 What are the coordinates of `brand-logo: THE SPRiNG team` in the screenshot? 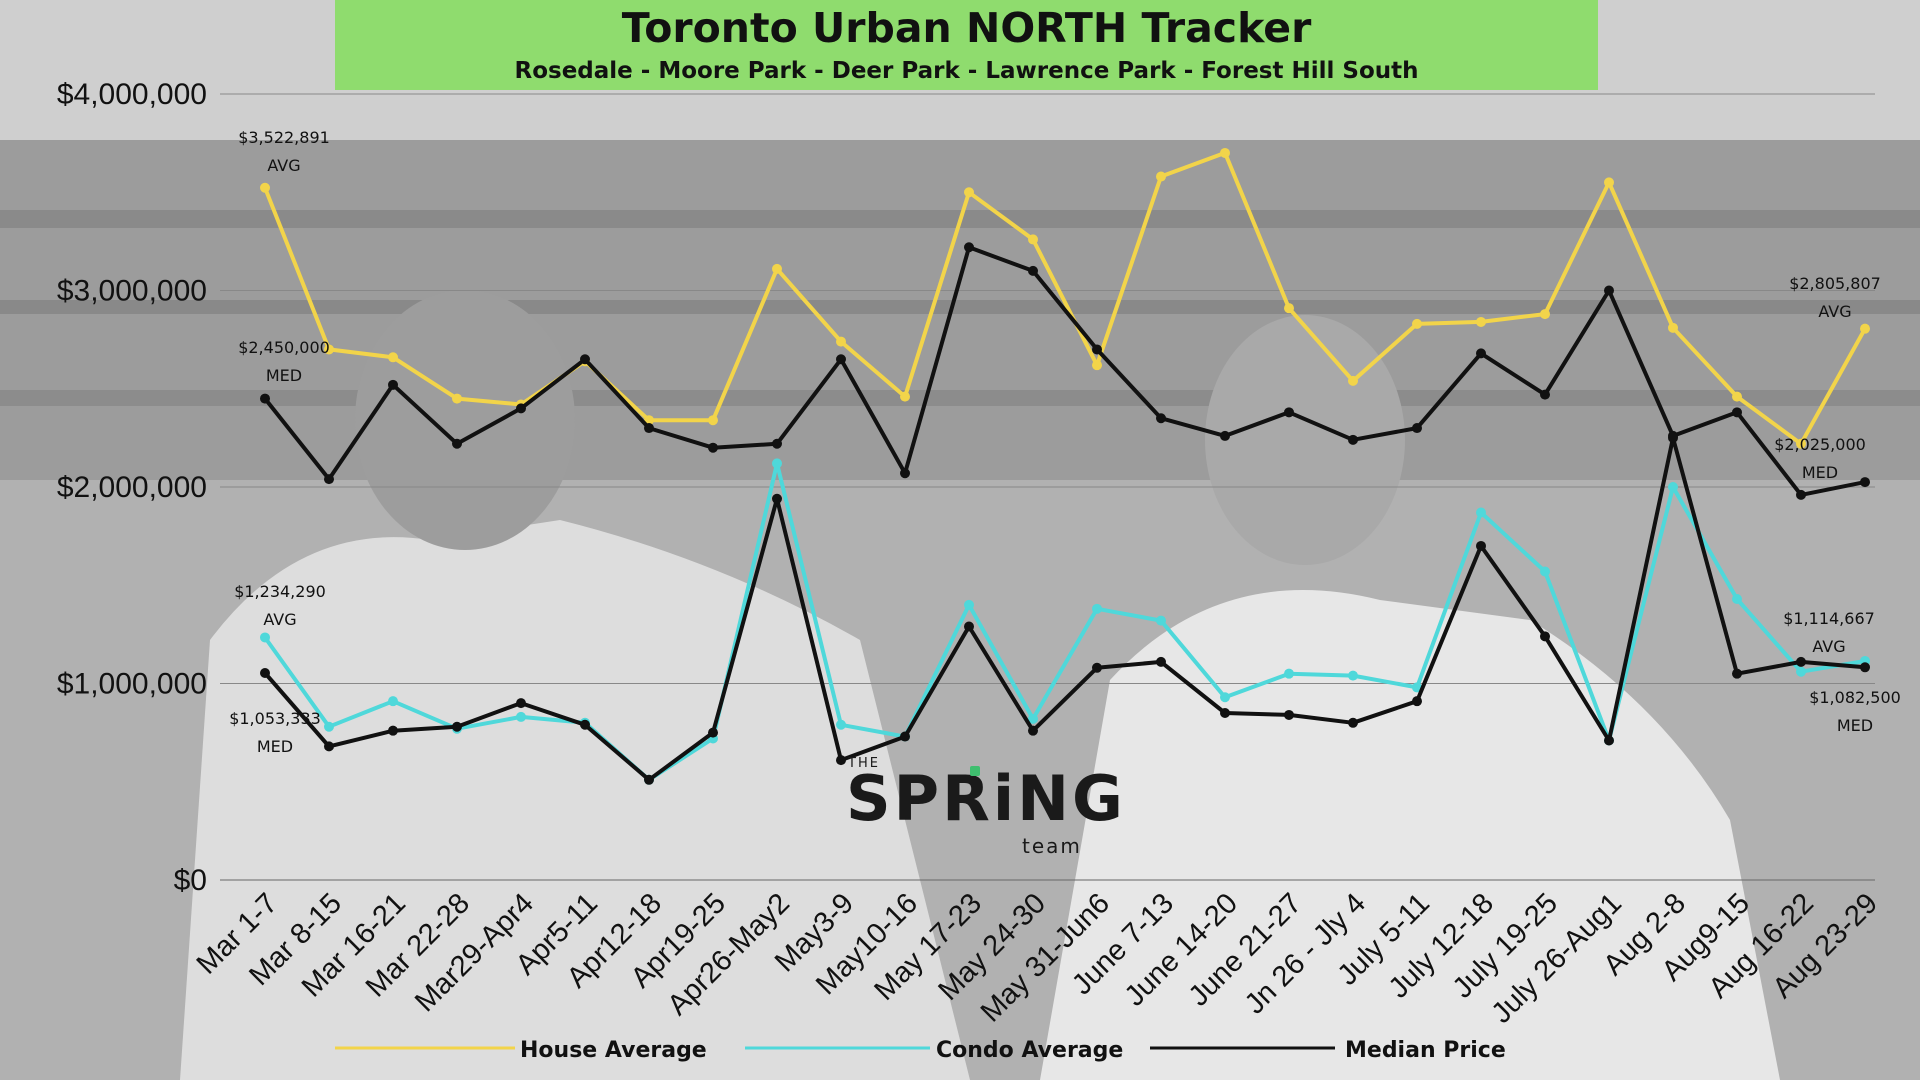 It's located at (984, 807).